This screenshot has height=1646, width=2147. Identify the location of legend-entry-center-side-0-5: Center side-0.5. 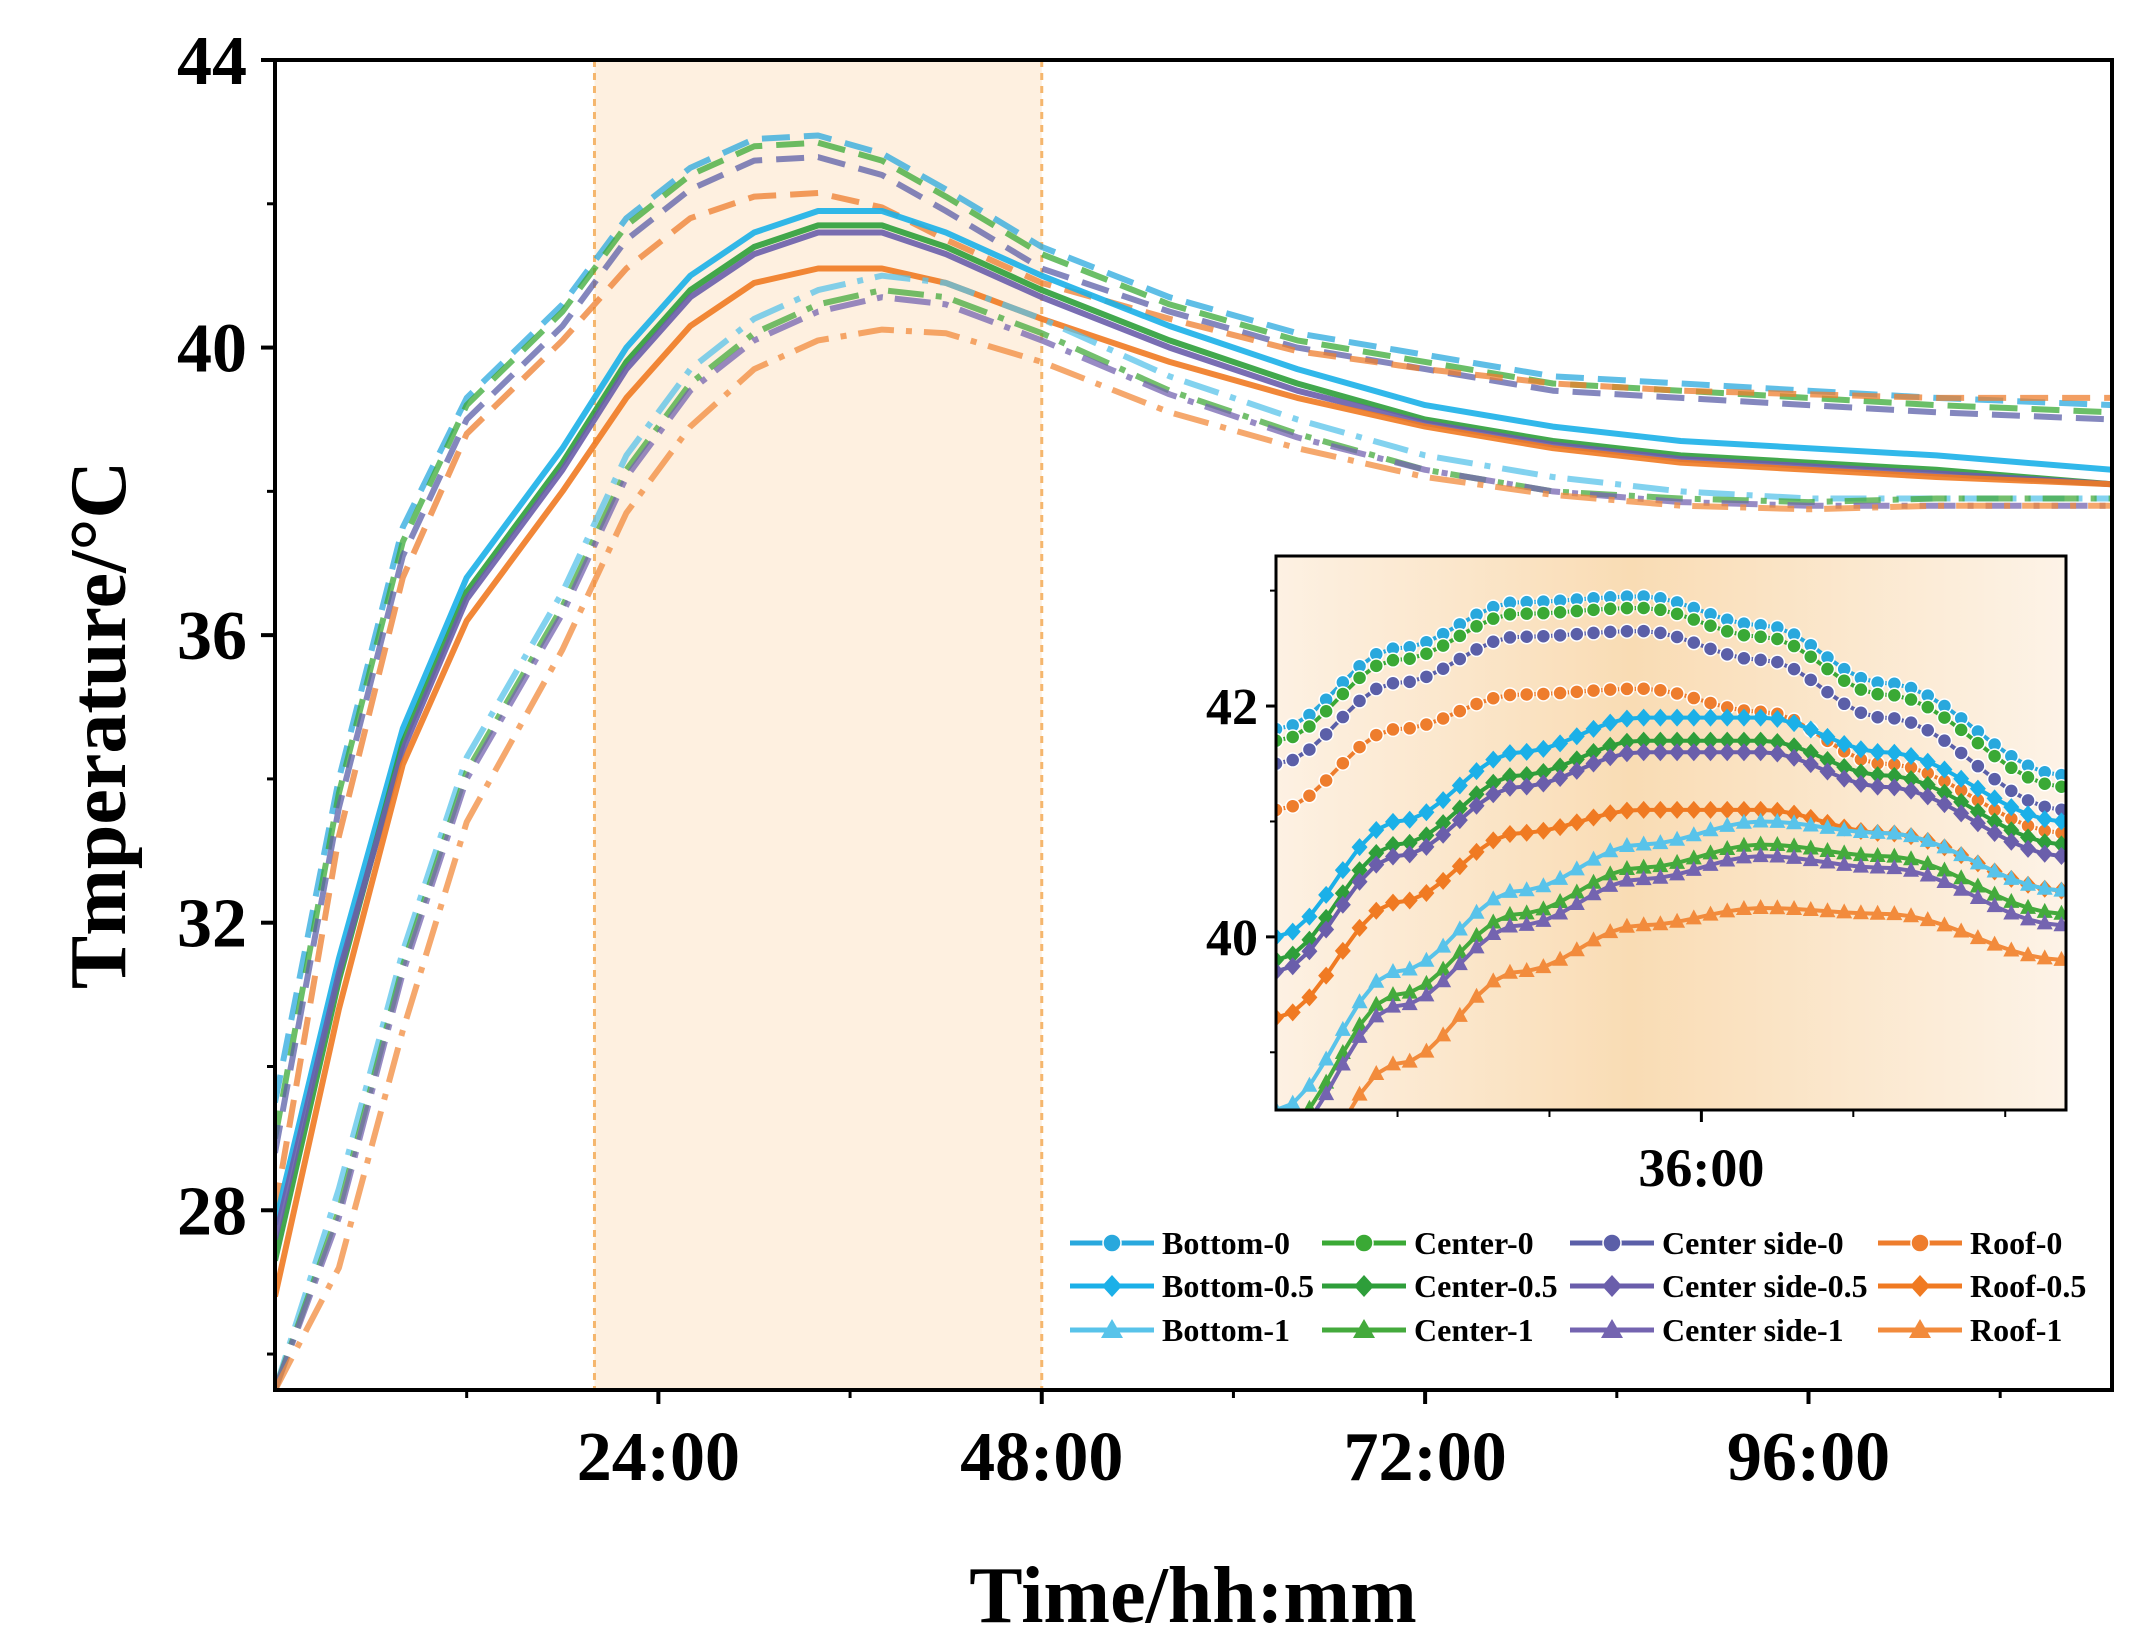
(1719, 1286).